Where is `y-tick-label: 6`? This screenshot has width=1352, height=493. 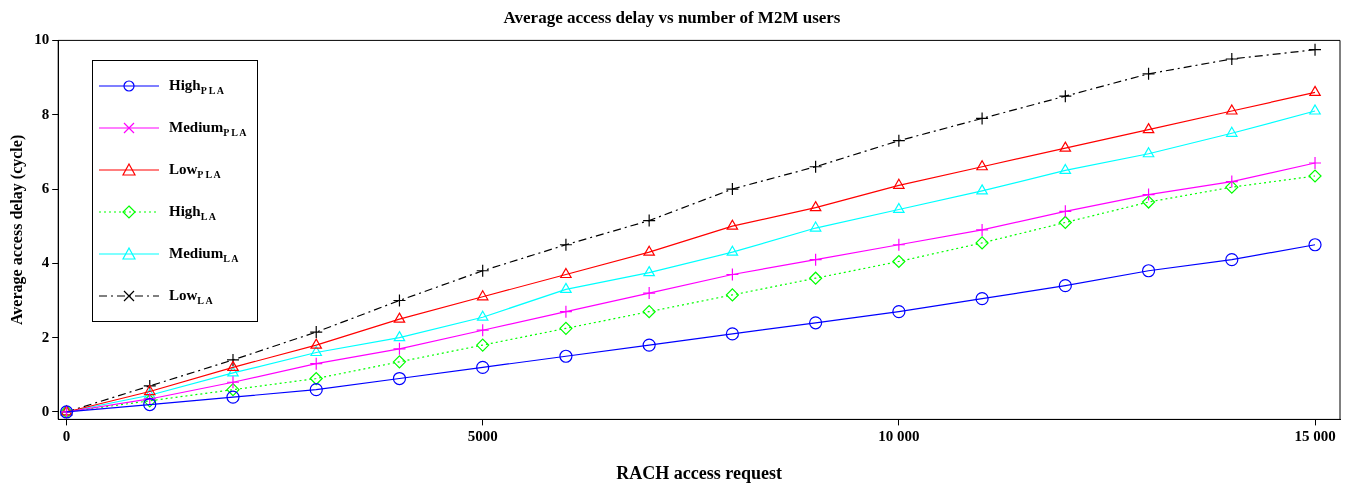
y-tick-label: 6 is located at coordinates (45, 187).